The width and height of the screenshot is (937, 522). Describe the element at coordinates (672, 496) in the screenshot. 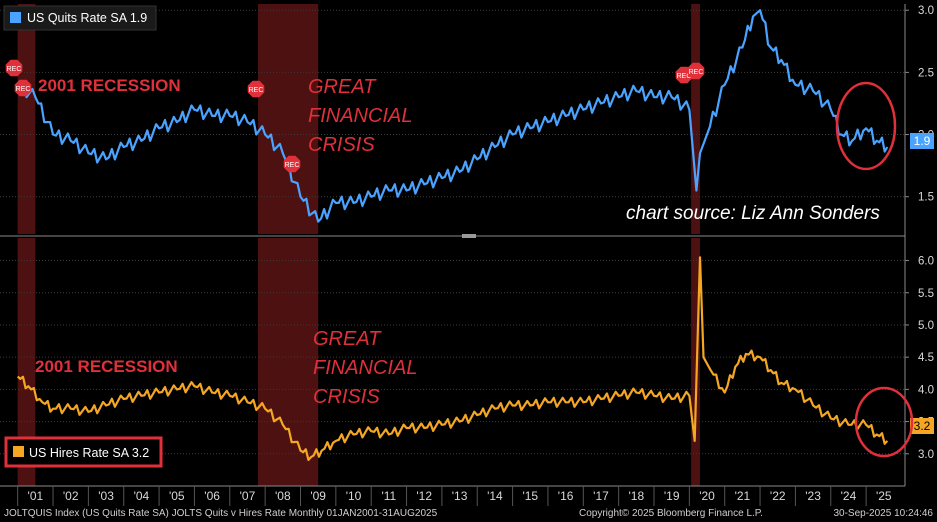

I see `x-tick-label: '19` at that location.